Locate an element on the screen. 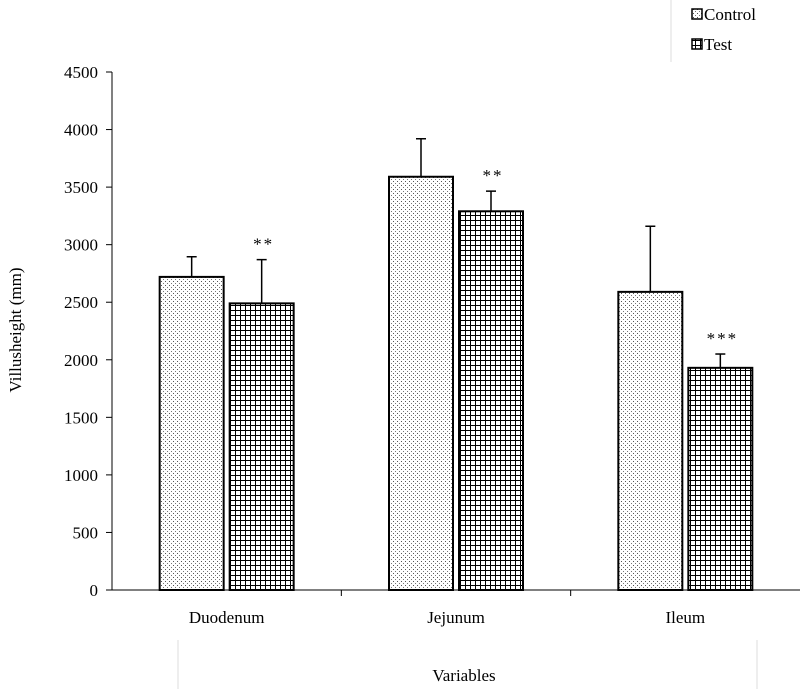 Image resolution: width=800 pixels, height=689 pixels. x-category-label: Jejunum is located at coordinates (456, 617).